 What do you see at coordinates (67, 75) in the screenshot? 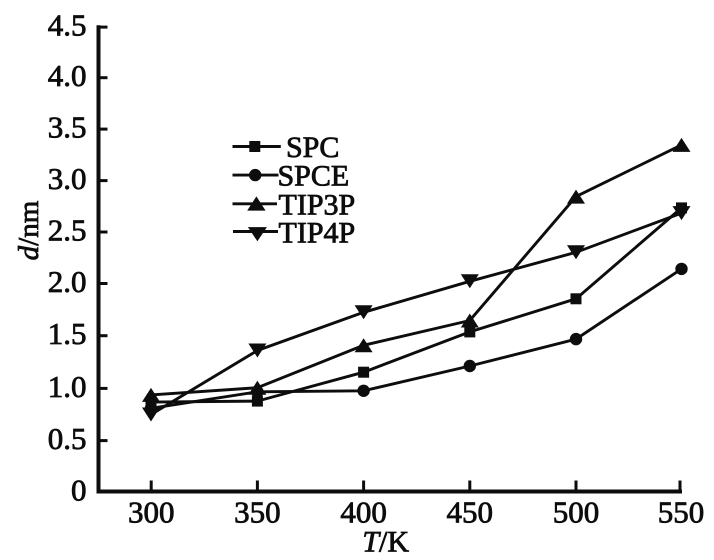
I see `svg-text: 4.0` at bounding box center [67, 75].